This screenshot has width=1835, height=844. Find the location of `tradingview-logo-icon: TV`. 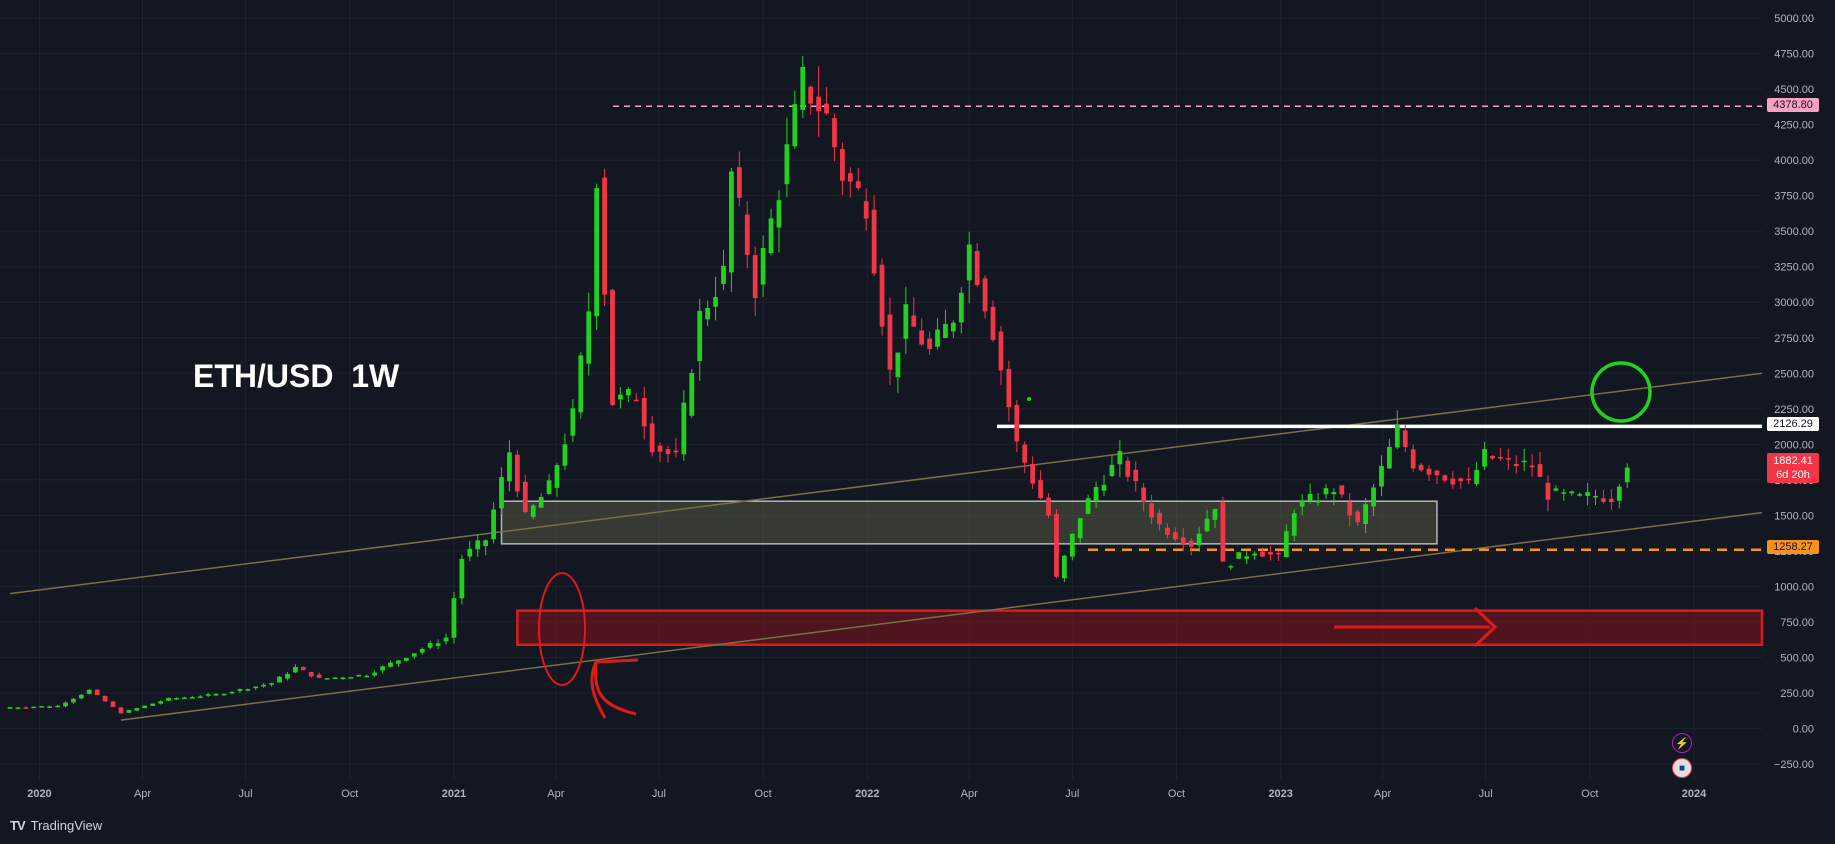

tradingview-logo-icon: TV is located at coordinates (18, 825).